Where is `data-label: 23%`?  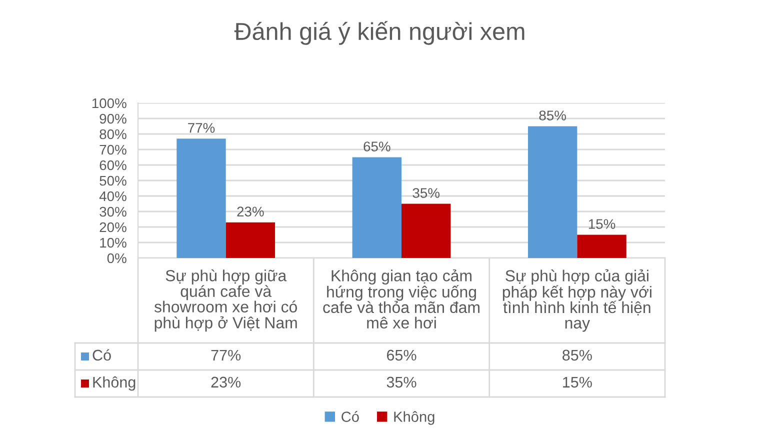 data-label: 23% is located at coordinates (226, 382).